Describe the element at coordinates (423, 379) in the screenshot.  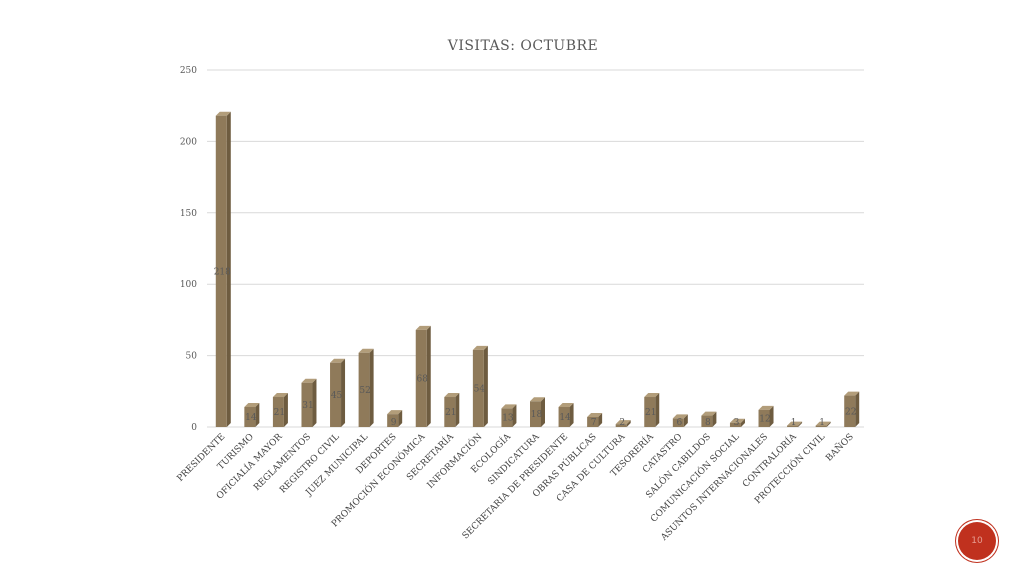
I see `data-label: 68` at that location.